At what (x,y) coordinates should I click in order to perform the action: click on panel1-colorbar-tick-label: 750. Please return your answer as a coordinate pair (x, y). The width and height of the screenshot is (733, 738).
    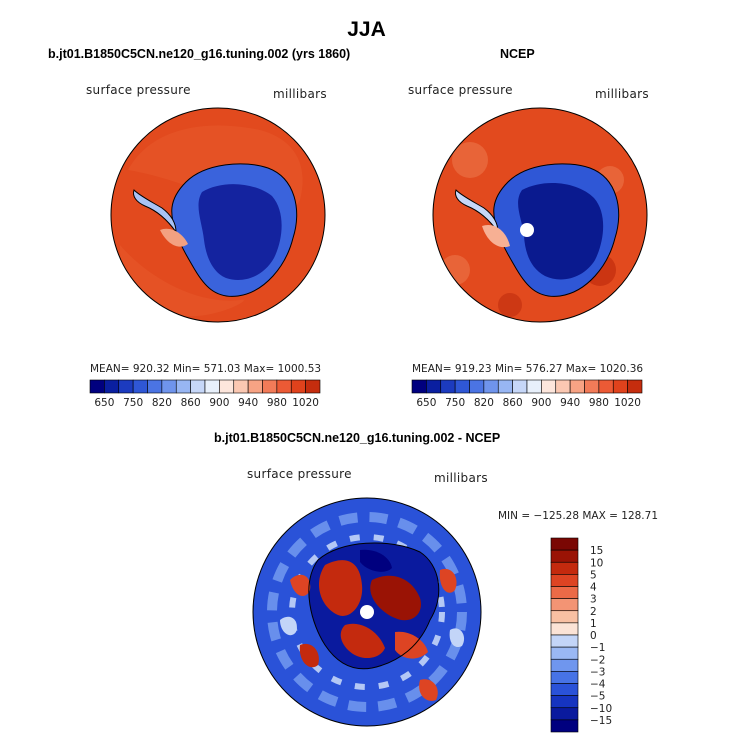
    Looking at the image, I should click on (133, 403).